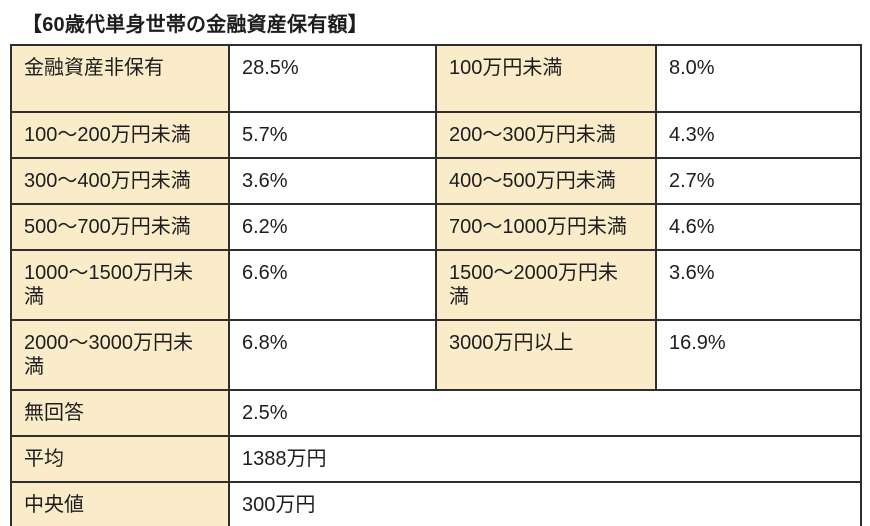 This screenshot has height=526, width=870. What do you see at coordinates (120, 285) in the screenshot?
I see `category-cell: 1000〜1500万円未 満` at bounding box center [120, 285].